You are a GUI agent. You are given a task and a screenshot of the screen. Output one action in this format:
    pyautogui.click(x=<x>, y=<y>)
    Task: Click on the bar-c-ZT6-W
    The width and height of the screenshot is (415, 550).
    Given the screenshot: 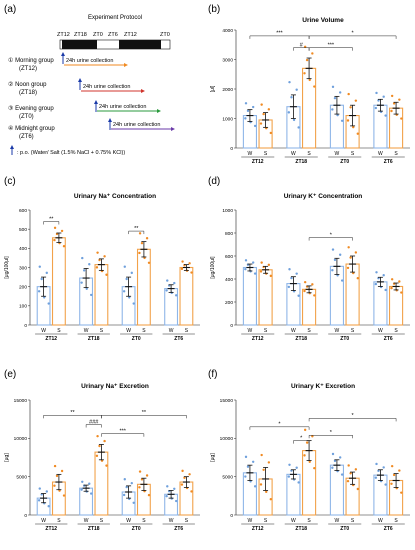 What is the action you would take?
    pyautogui.click(x=171, y=307)
    